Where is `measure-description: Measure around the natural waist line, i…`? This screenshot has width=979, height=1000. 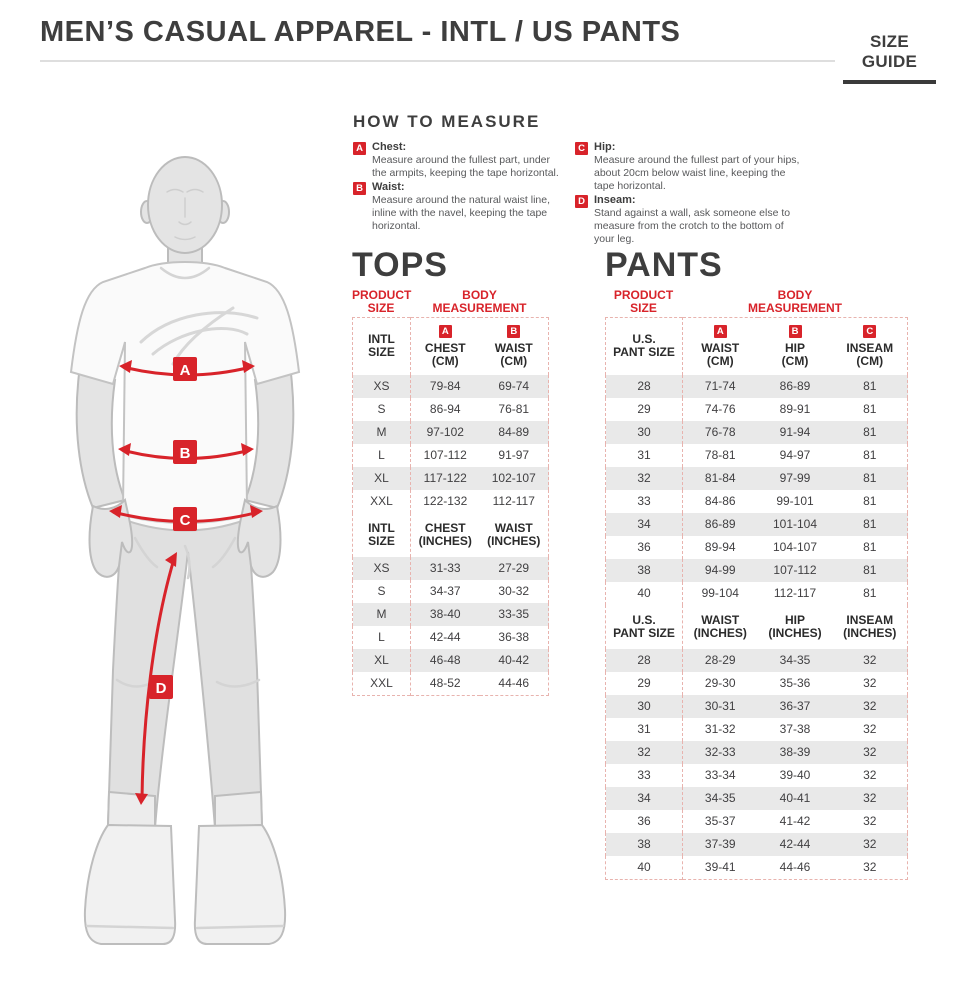 measure-description: Measure around the natural waist line, i… is located at coordinates (461, 213).